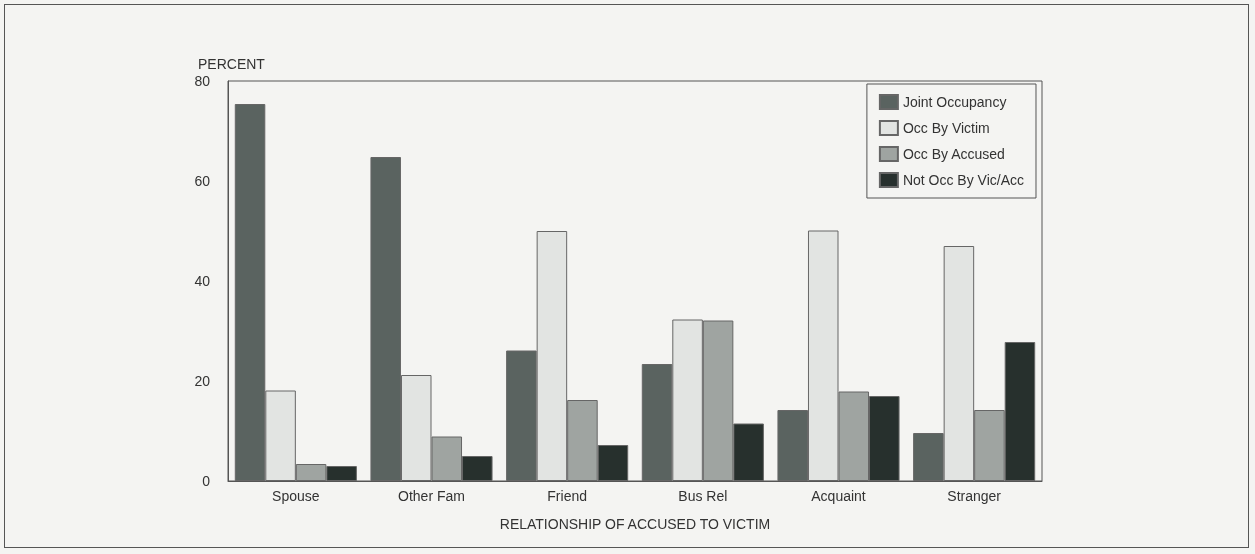 This screenshot has width=1255, height=554. I want to click on y-tick-label: 80, so click(202, 81).